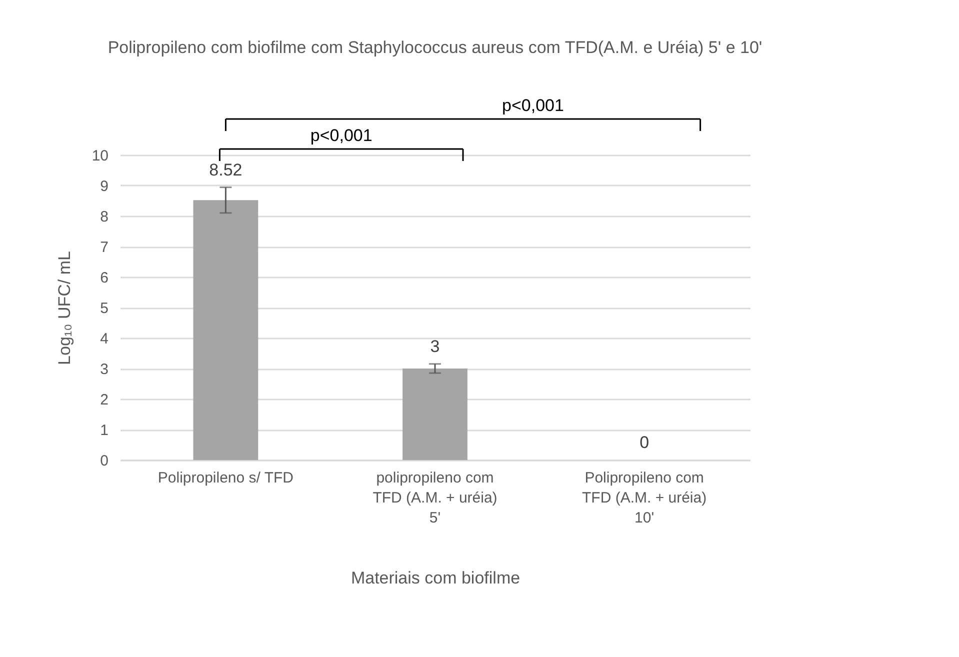 The image size is (959, 657). I want to click on y-tick-label: 7, so click(104, 247).